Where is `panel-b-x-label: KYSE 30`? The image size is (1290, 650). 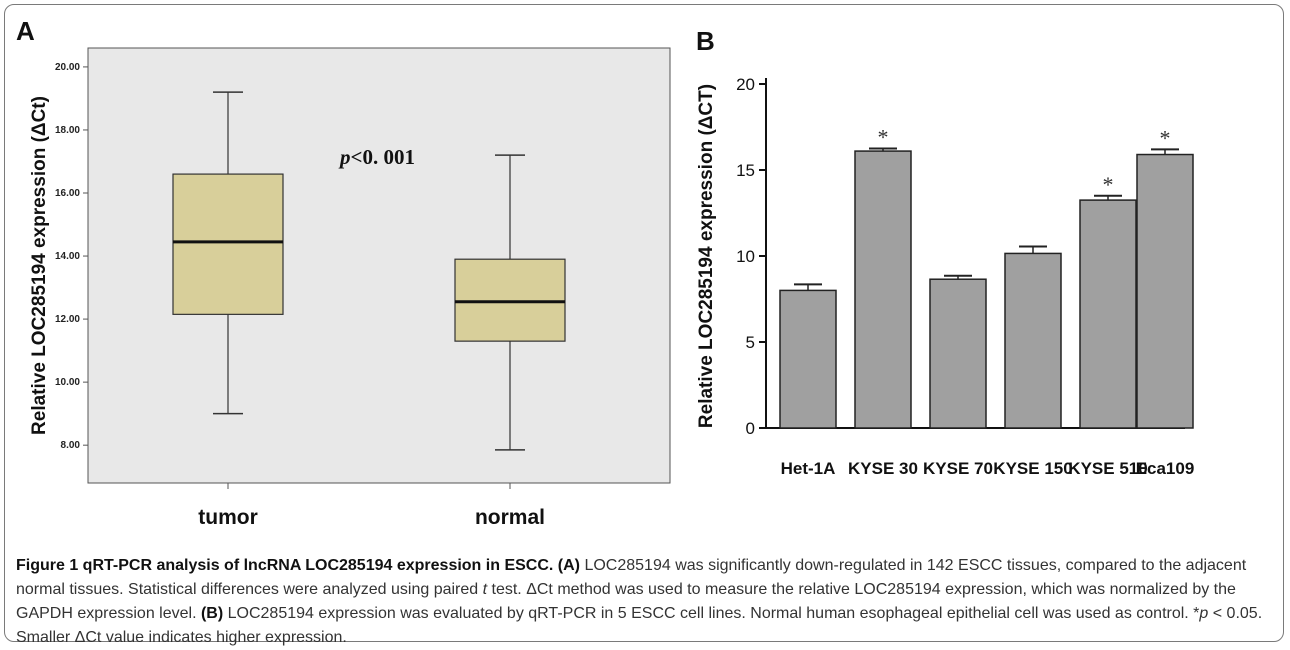 panel-b-x-label: KYSE 30 is located at coordinates (883, 468).